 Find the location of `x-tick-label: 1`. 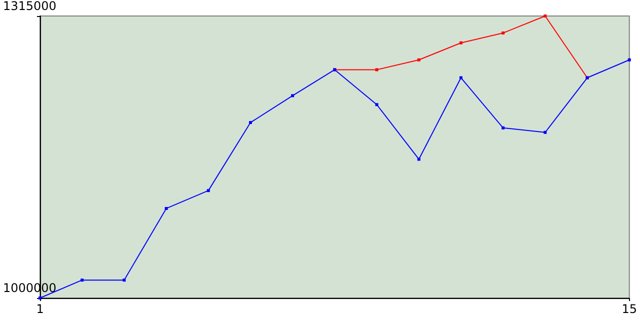

x-tick-label: 1 is located at coordinates (40, 309).